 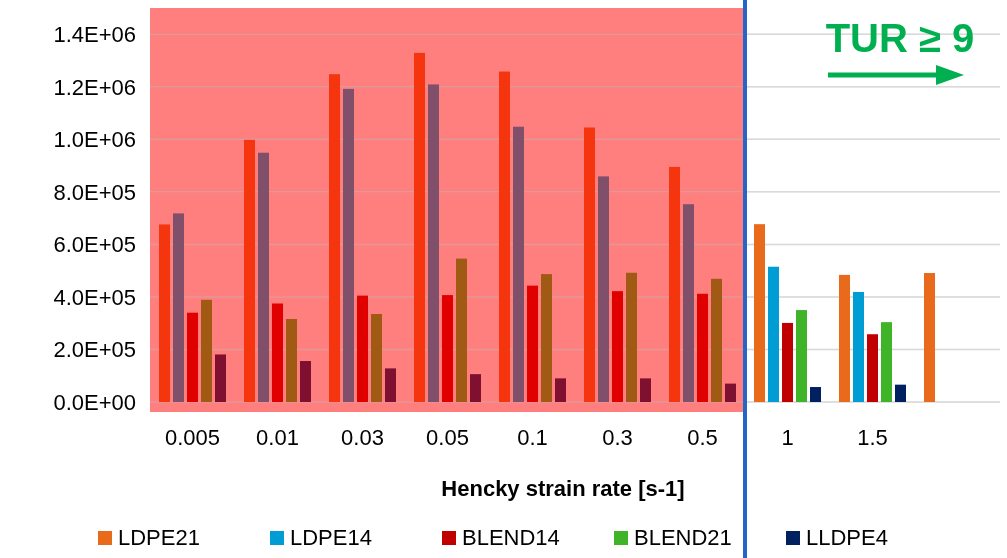 I want to click on legend-label: BLEND21, so click(x=683, y=537).